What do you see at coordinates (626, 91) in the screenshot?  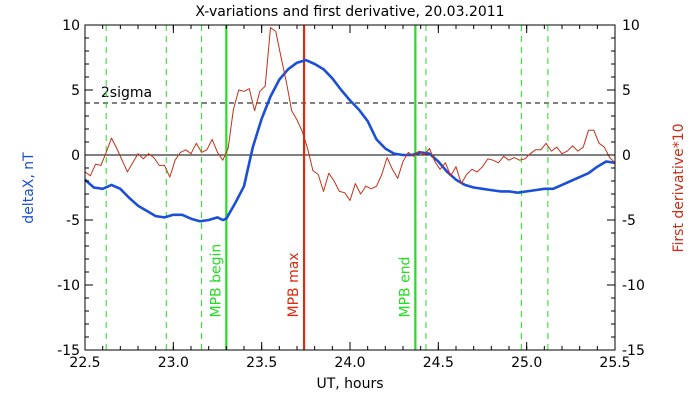 I see `y-tick-label-right: 5` at bounding box center [626, 91].